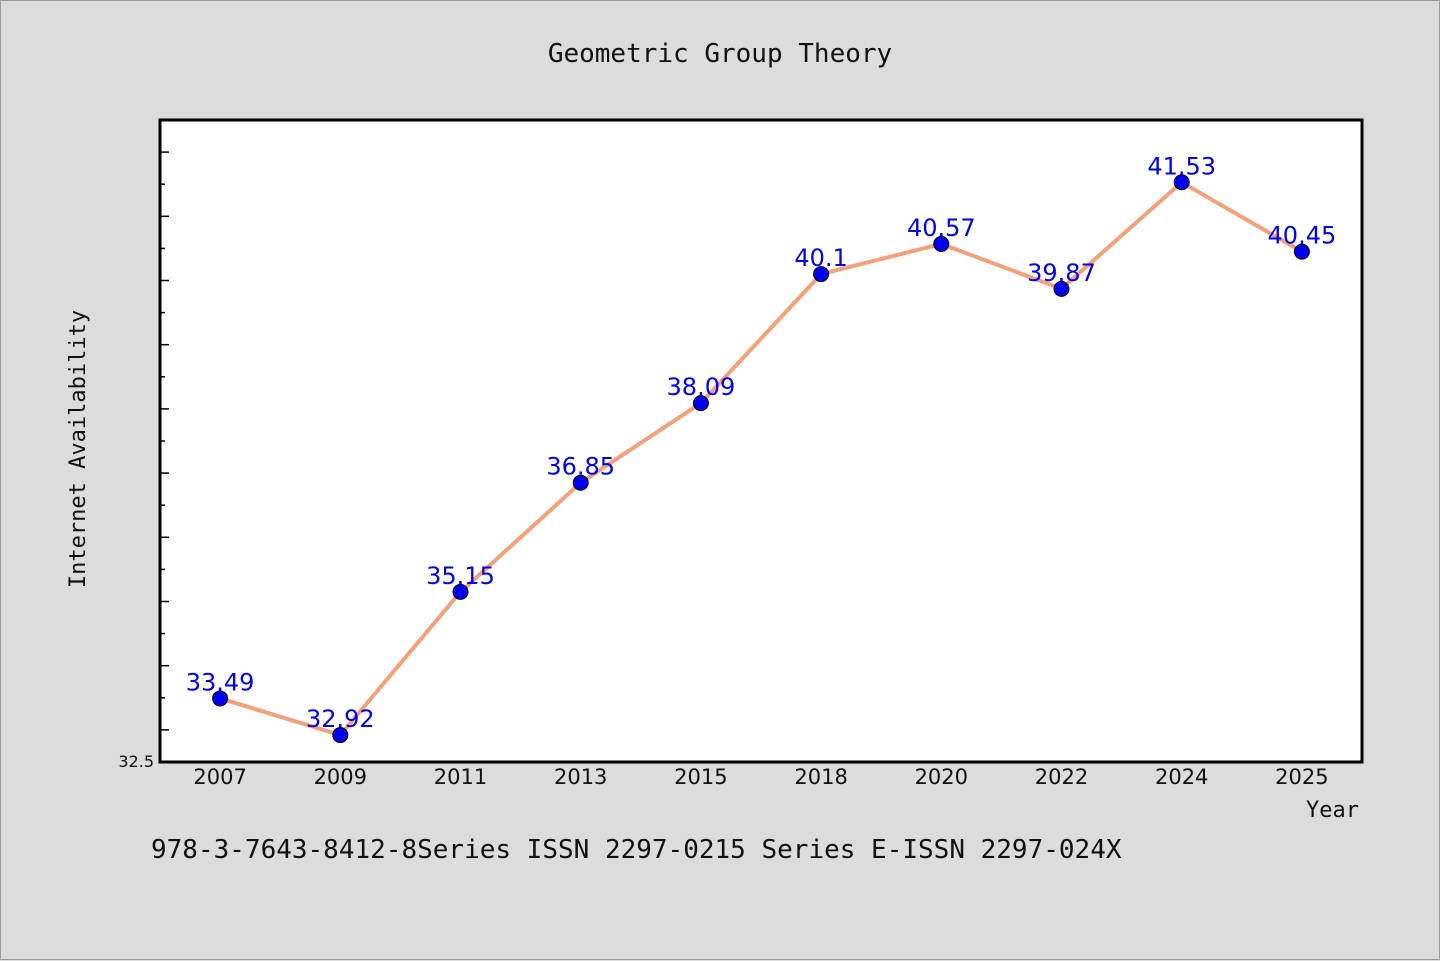 Image resolution: width=1440 pixels, height=961 pixels. Describe the element at coordinates (219, 777) in the screenshot. I see `x-tick-label: 2007` at that location.